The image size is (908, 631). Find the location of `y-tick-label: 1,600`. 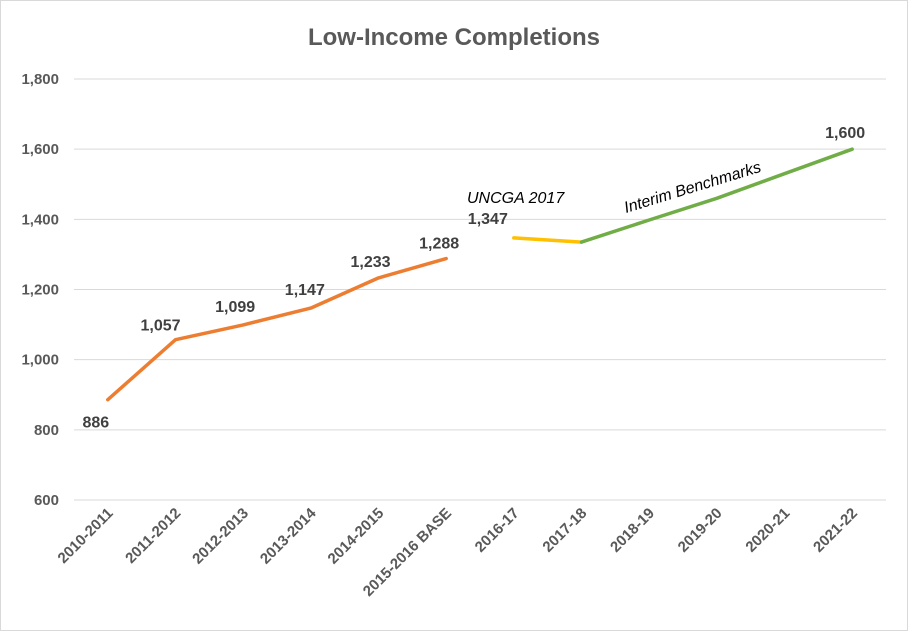

y-tick-label: 1,600 is located at coordinates (40, 149).